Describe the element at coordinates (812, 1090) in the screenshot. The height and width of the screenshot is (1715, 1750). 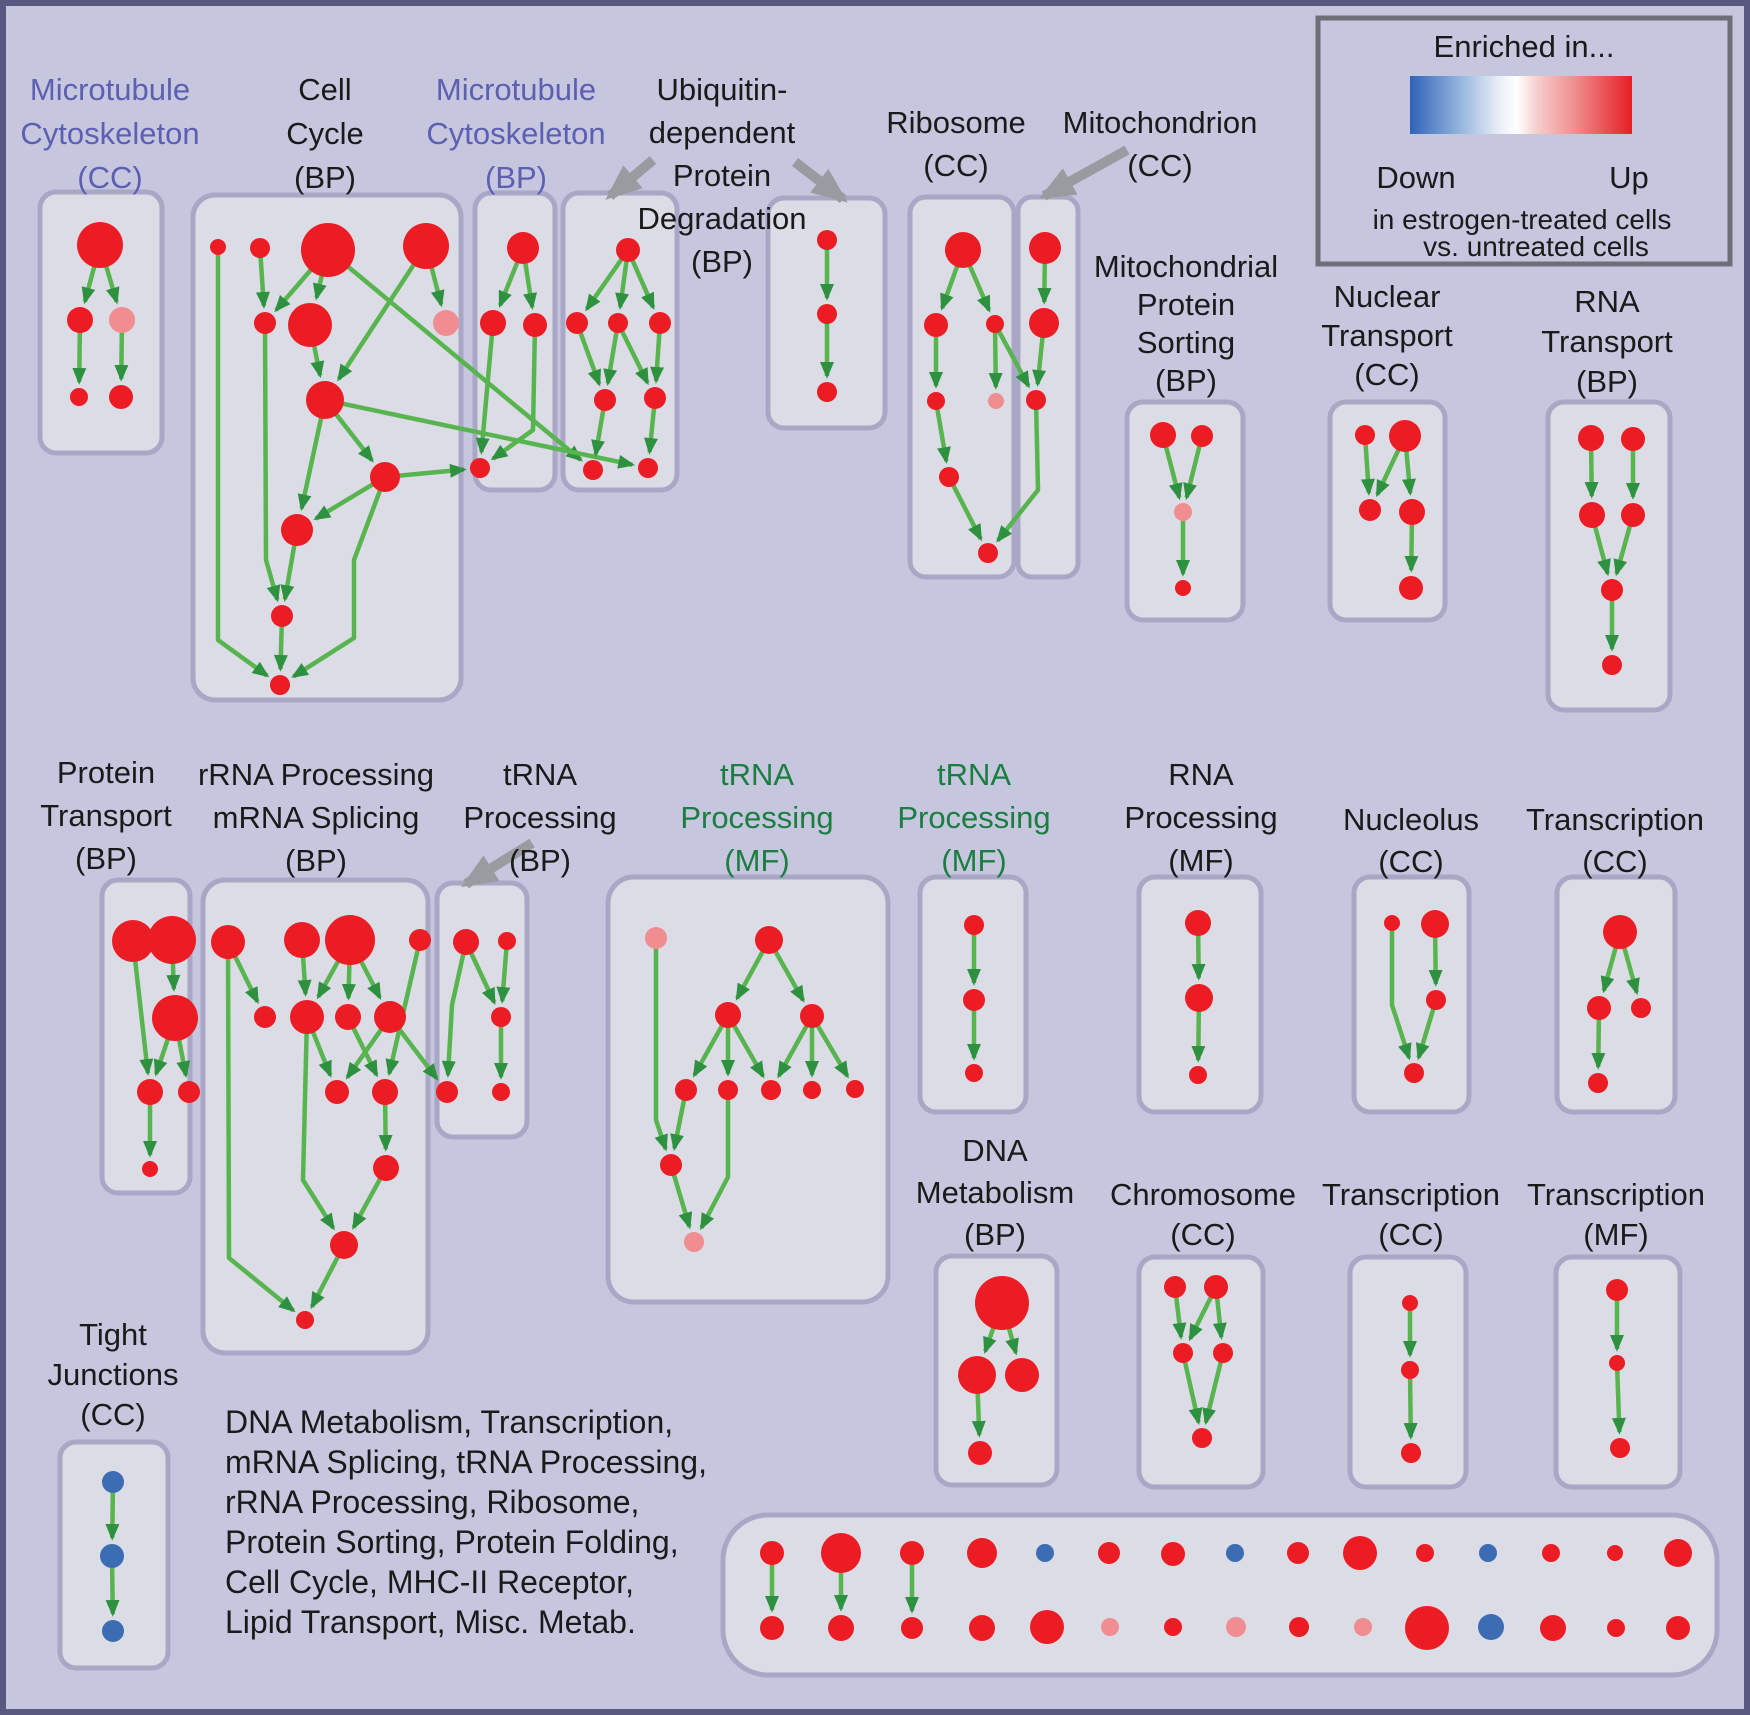
I see `node-n7` at that location.